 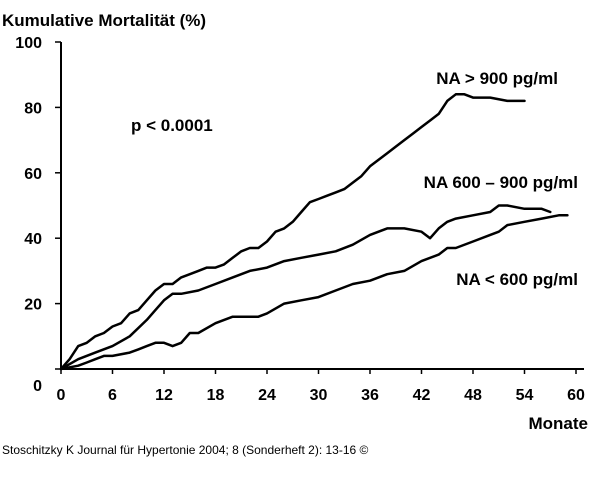 What do you see at coordinates (33, 239) in the screenshot?
I see `y-tick-label: 40` at bounding box center [33, 239].